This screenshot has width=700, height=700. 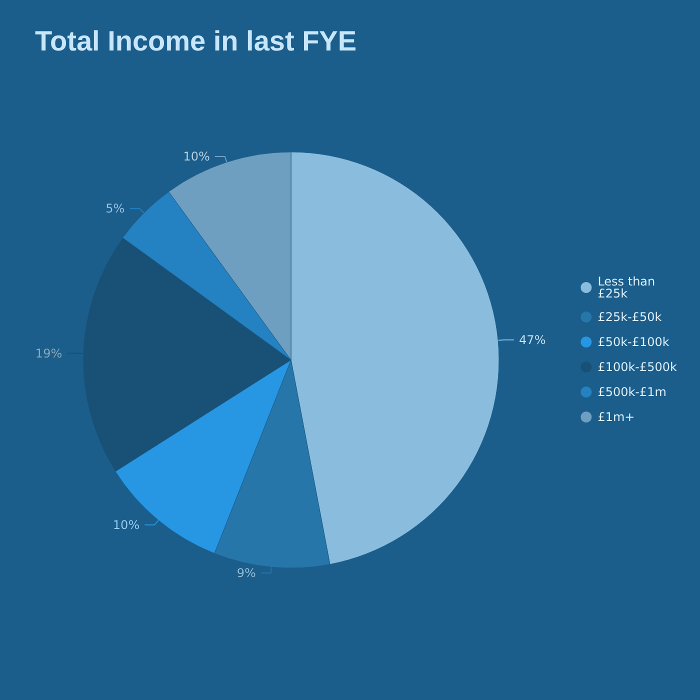 What do you see at coordinates (48, 353) in the screenshot?
I see `data-label: 19%` at bounding box center [48, 353].